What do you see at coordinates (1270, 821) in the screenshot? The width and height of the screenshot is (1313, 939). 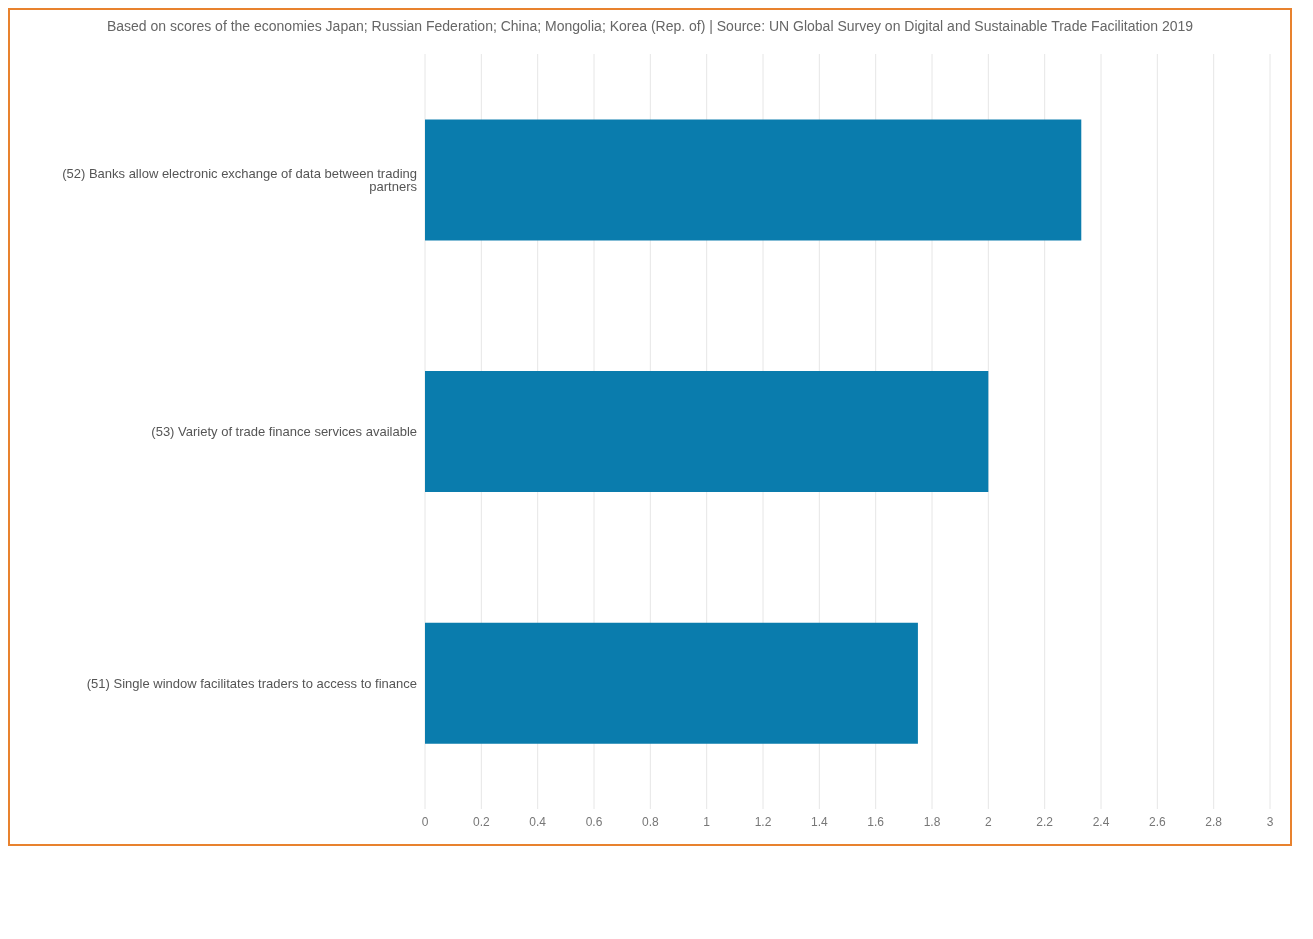 I see `x-tick-label: 3` at bounding box center [1270, 821].